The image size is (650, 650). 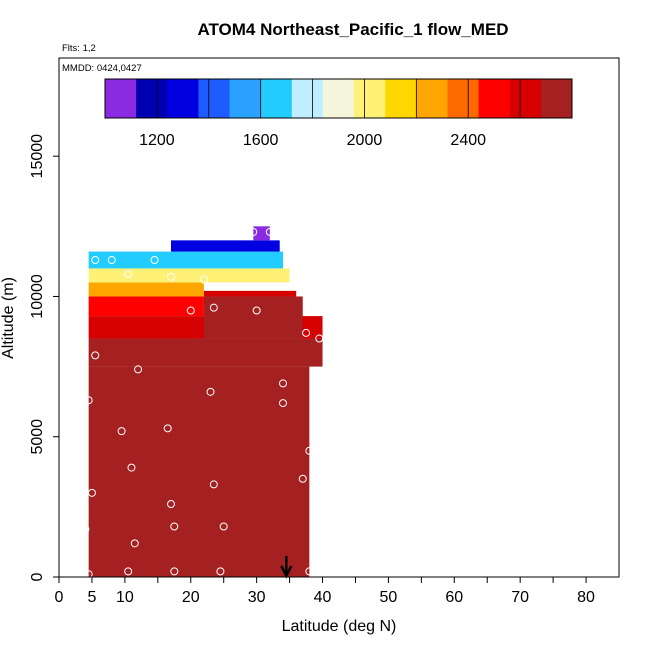 I want to click on colorbar-tick-label: 2000, so click(x=365, y=140).